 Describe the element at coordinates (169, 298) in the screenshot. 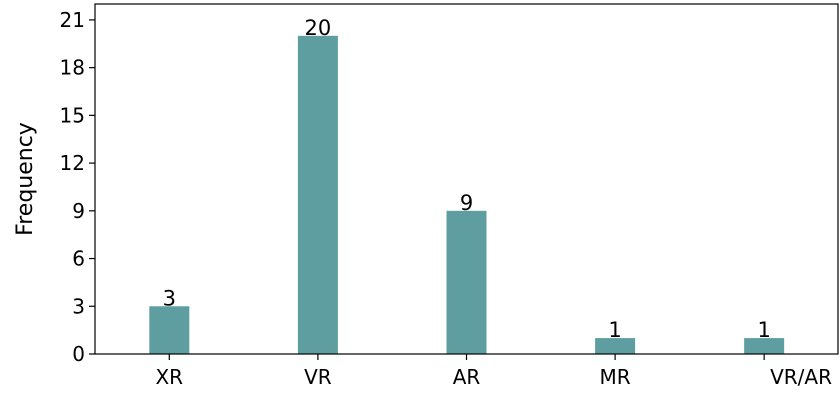

I see `data-label: 3` at that location.